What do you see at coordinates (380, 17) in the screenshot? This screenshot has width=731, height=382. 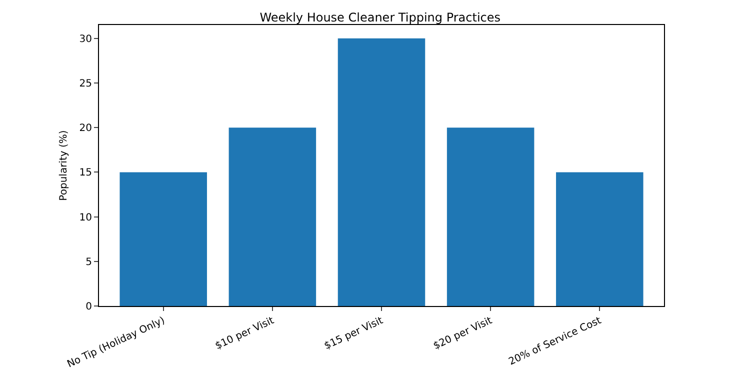 I see `chart-title: Weekly House Cleaner Tipping Practices` at bounding box center [380, 17].